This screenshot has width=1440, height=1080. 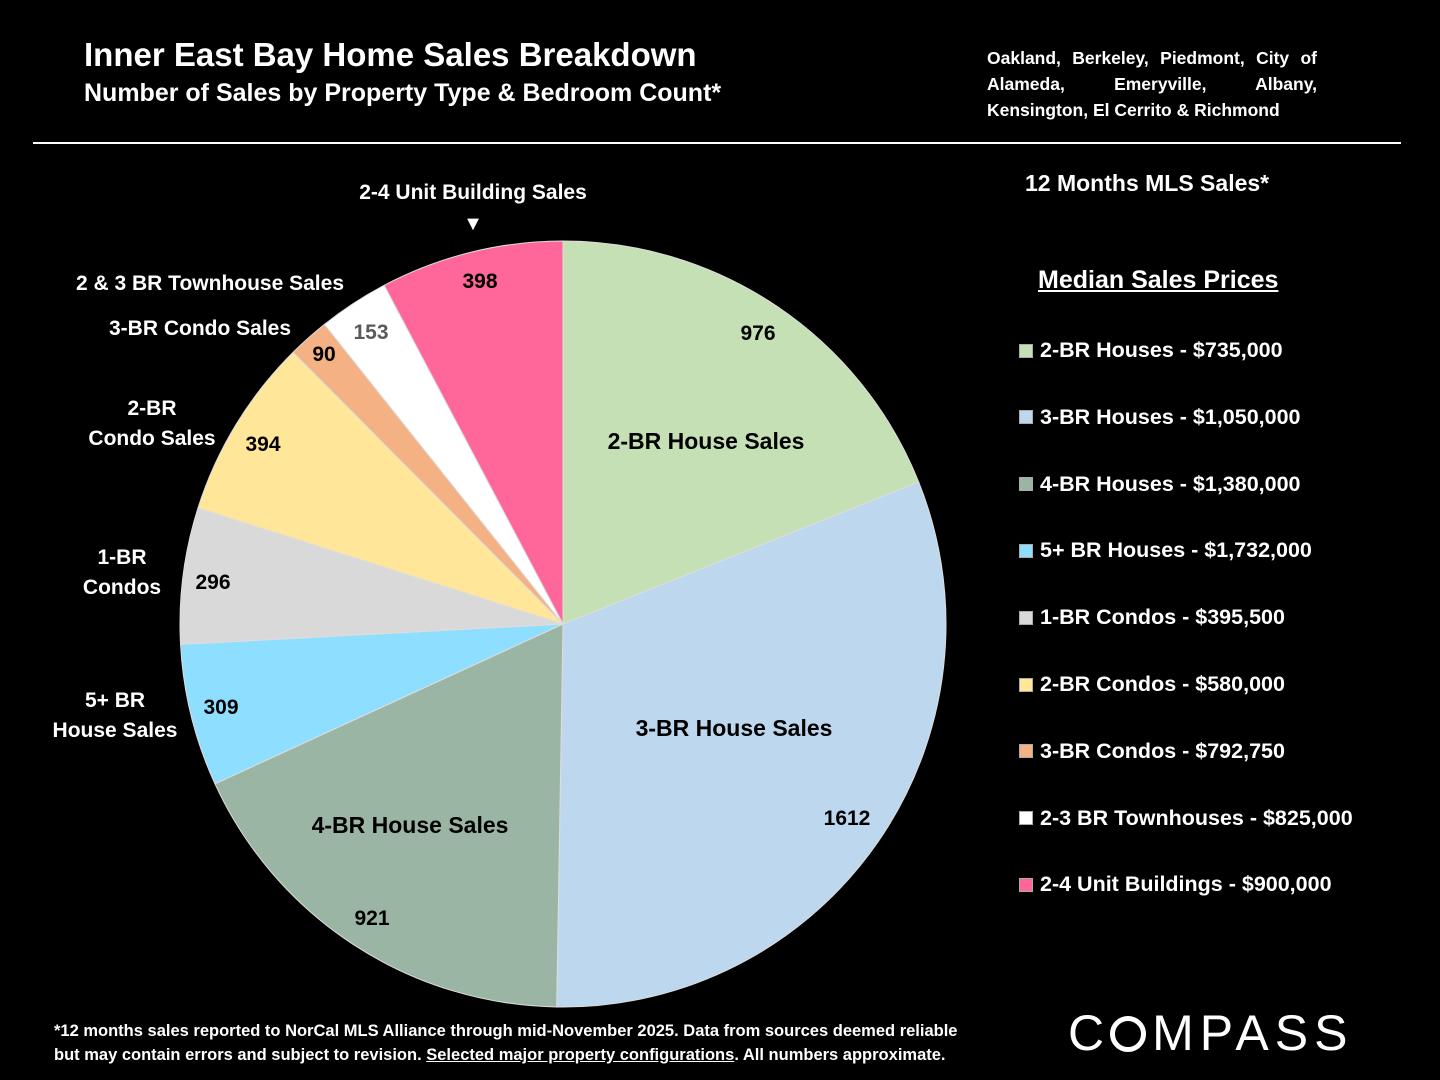 What do you see at coordinates (213, 582) in the screenshot?
I see `data-label: 296` at bounding box center [213, 582].